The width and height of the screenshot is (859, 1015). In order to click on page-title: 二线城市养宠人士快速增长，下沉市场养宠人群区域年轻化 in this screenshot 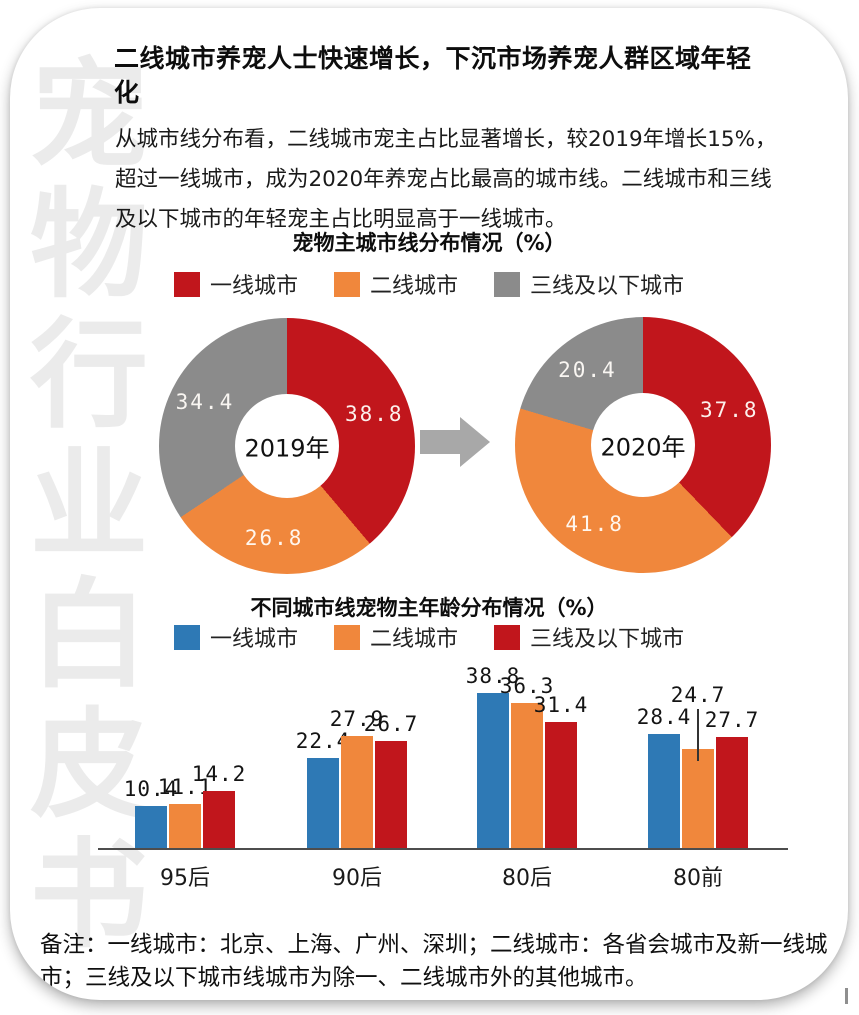, I will do `click(433, 75)`.